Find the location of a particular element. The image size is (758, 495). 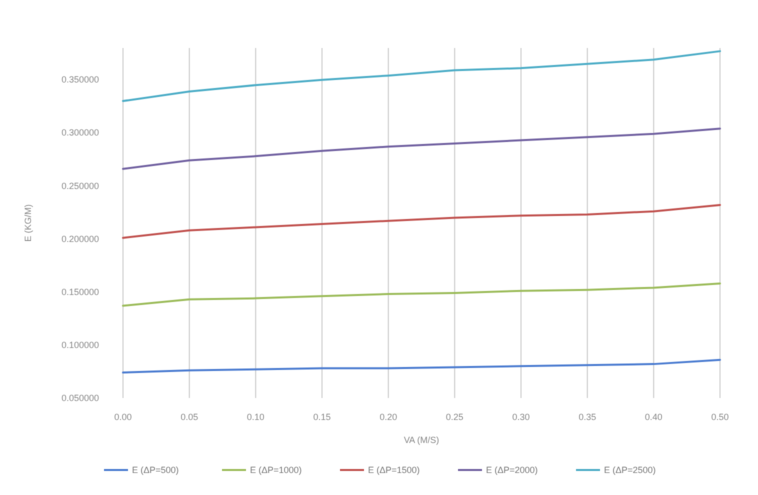

x-tick-label: 0.00 is located at coordinates (123, 417).